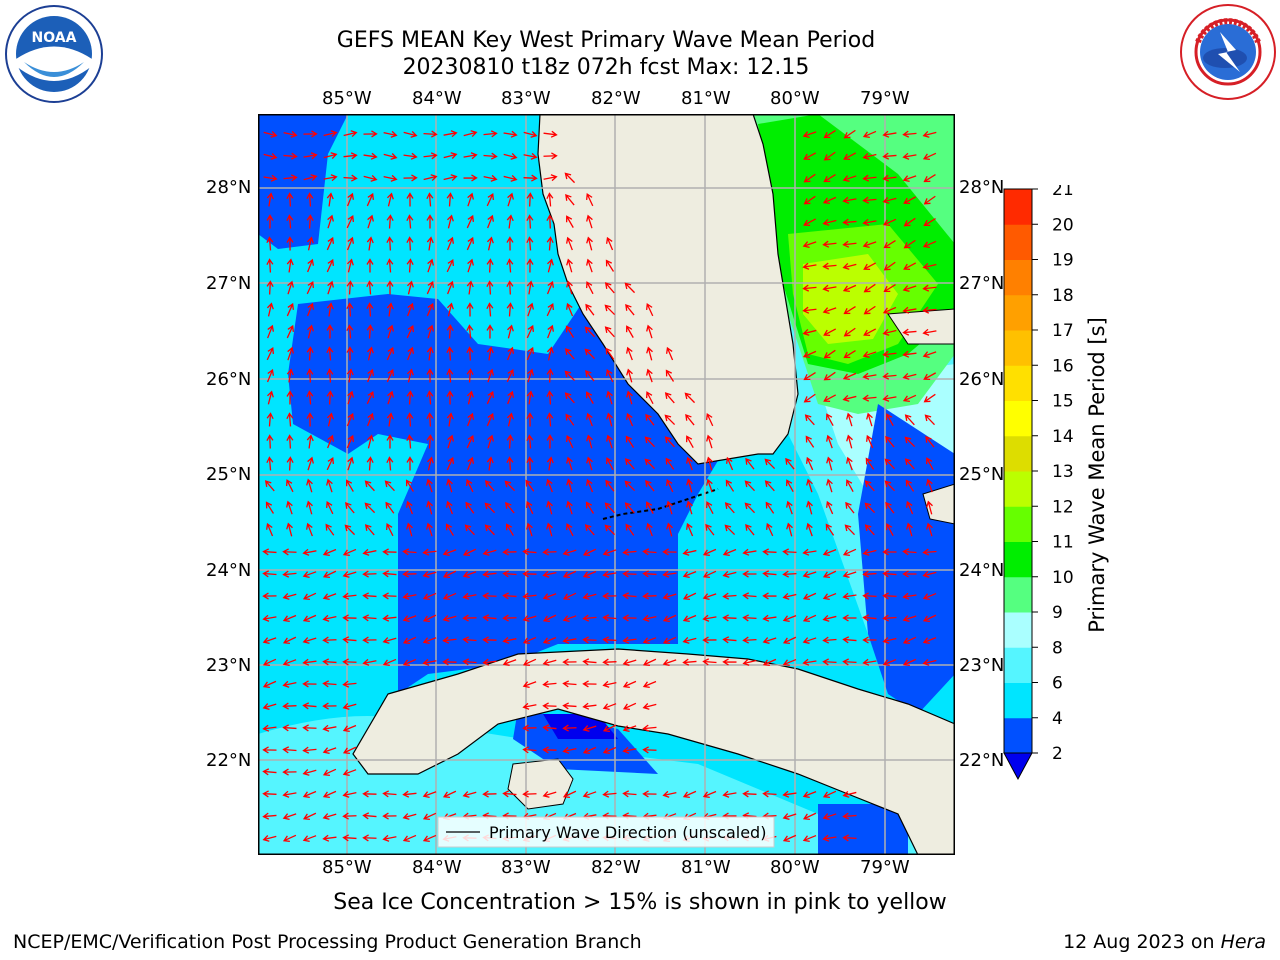 This screenshot has height=960, width=1280. I want to click on colorbar-label: Primary Wave Mean Period [s], so click(1097, 475).